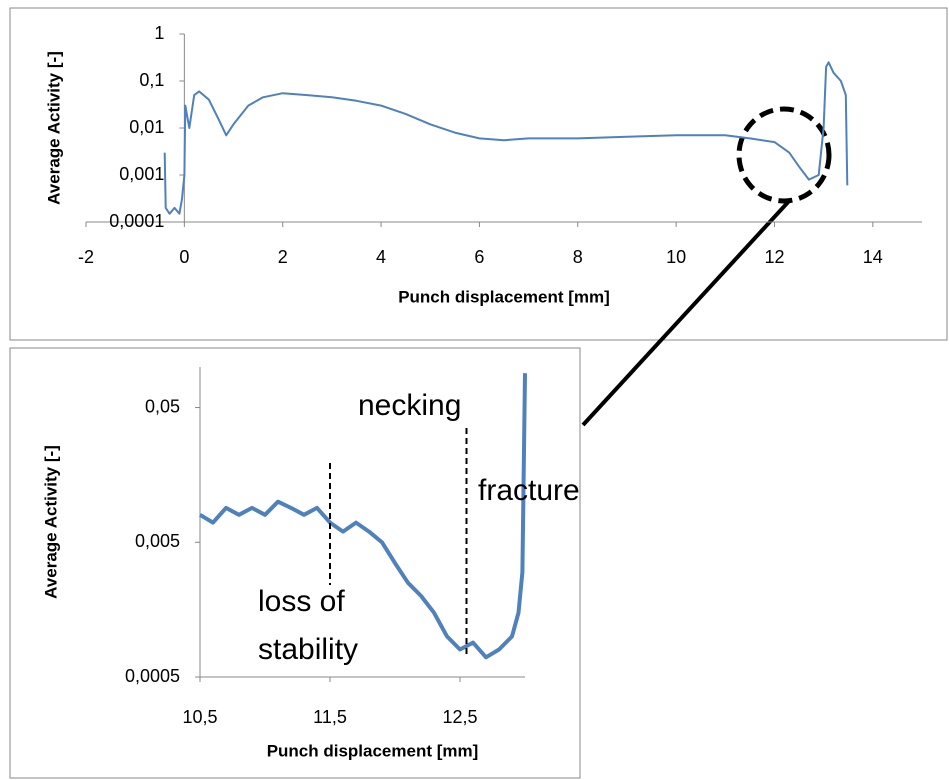  I want to click on annotation: loss of, so click(301, 601).